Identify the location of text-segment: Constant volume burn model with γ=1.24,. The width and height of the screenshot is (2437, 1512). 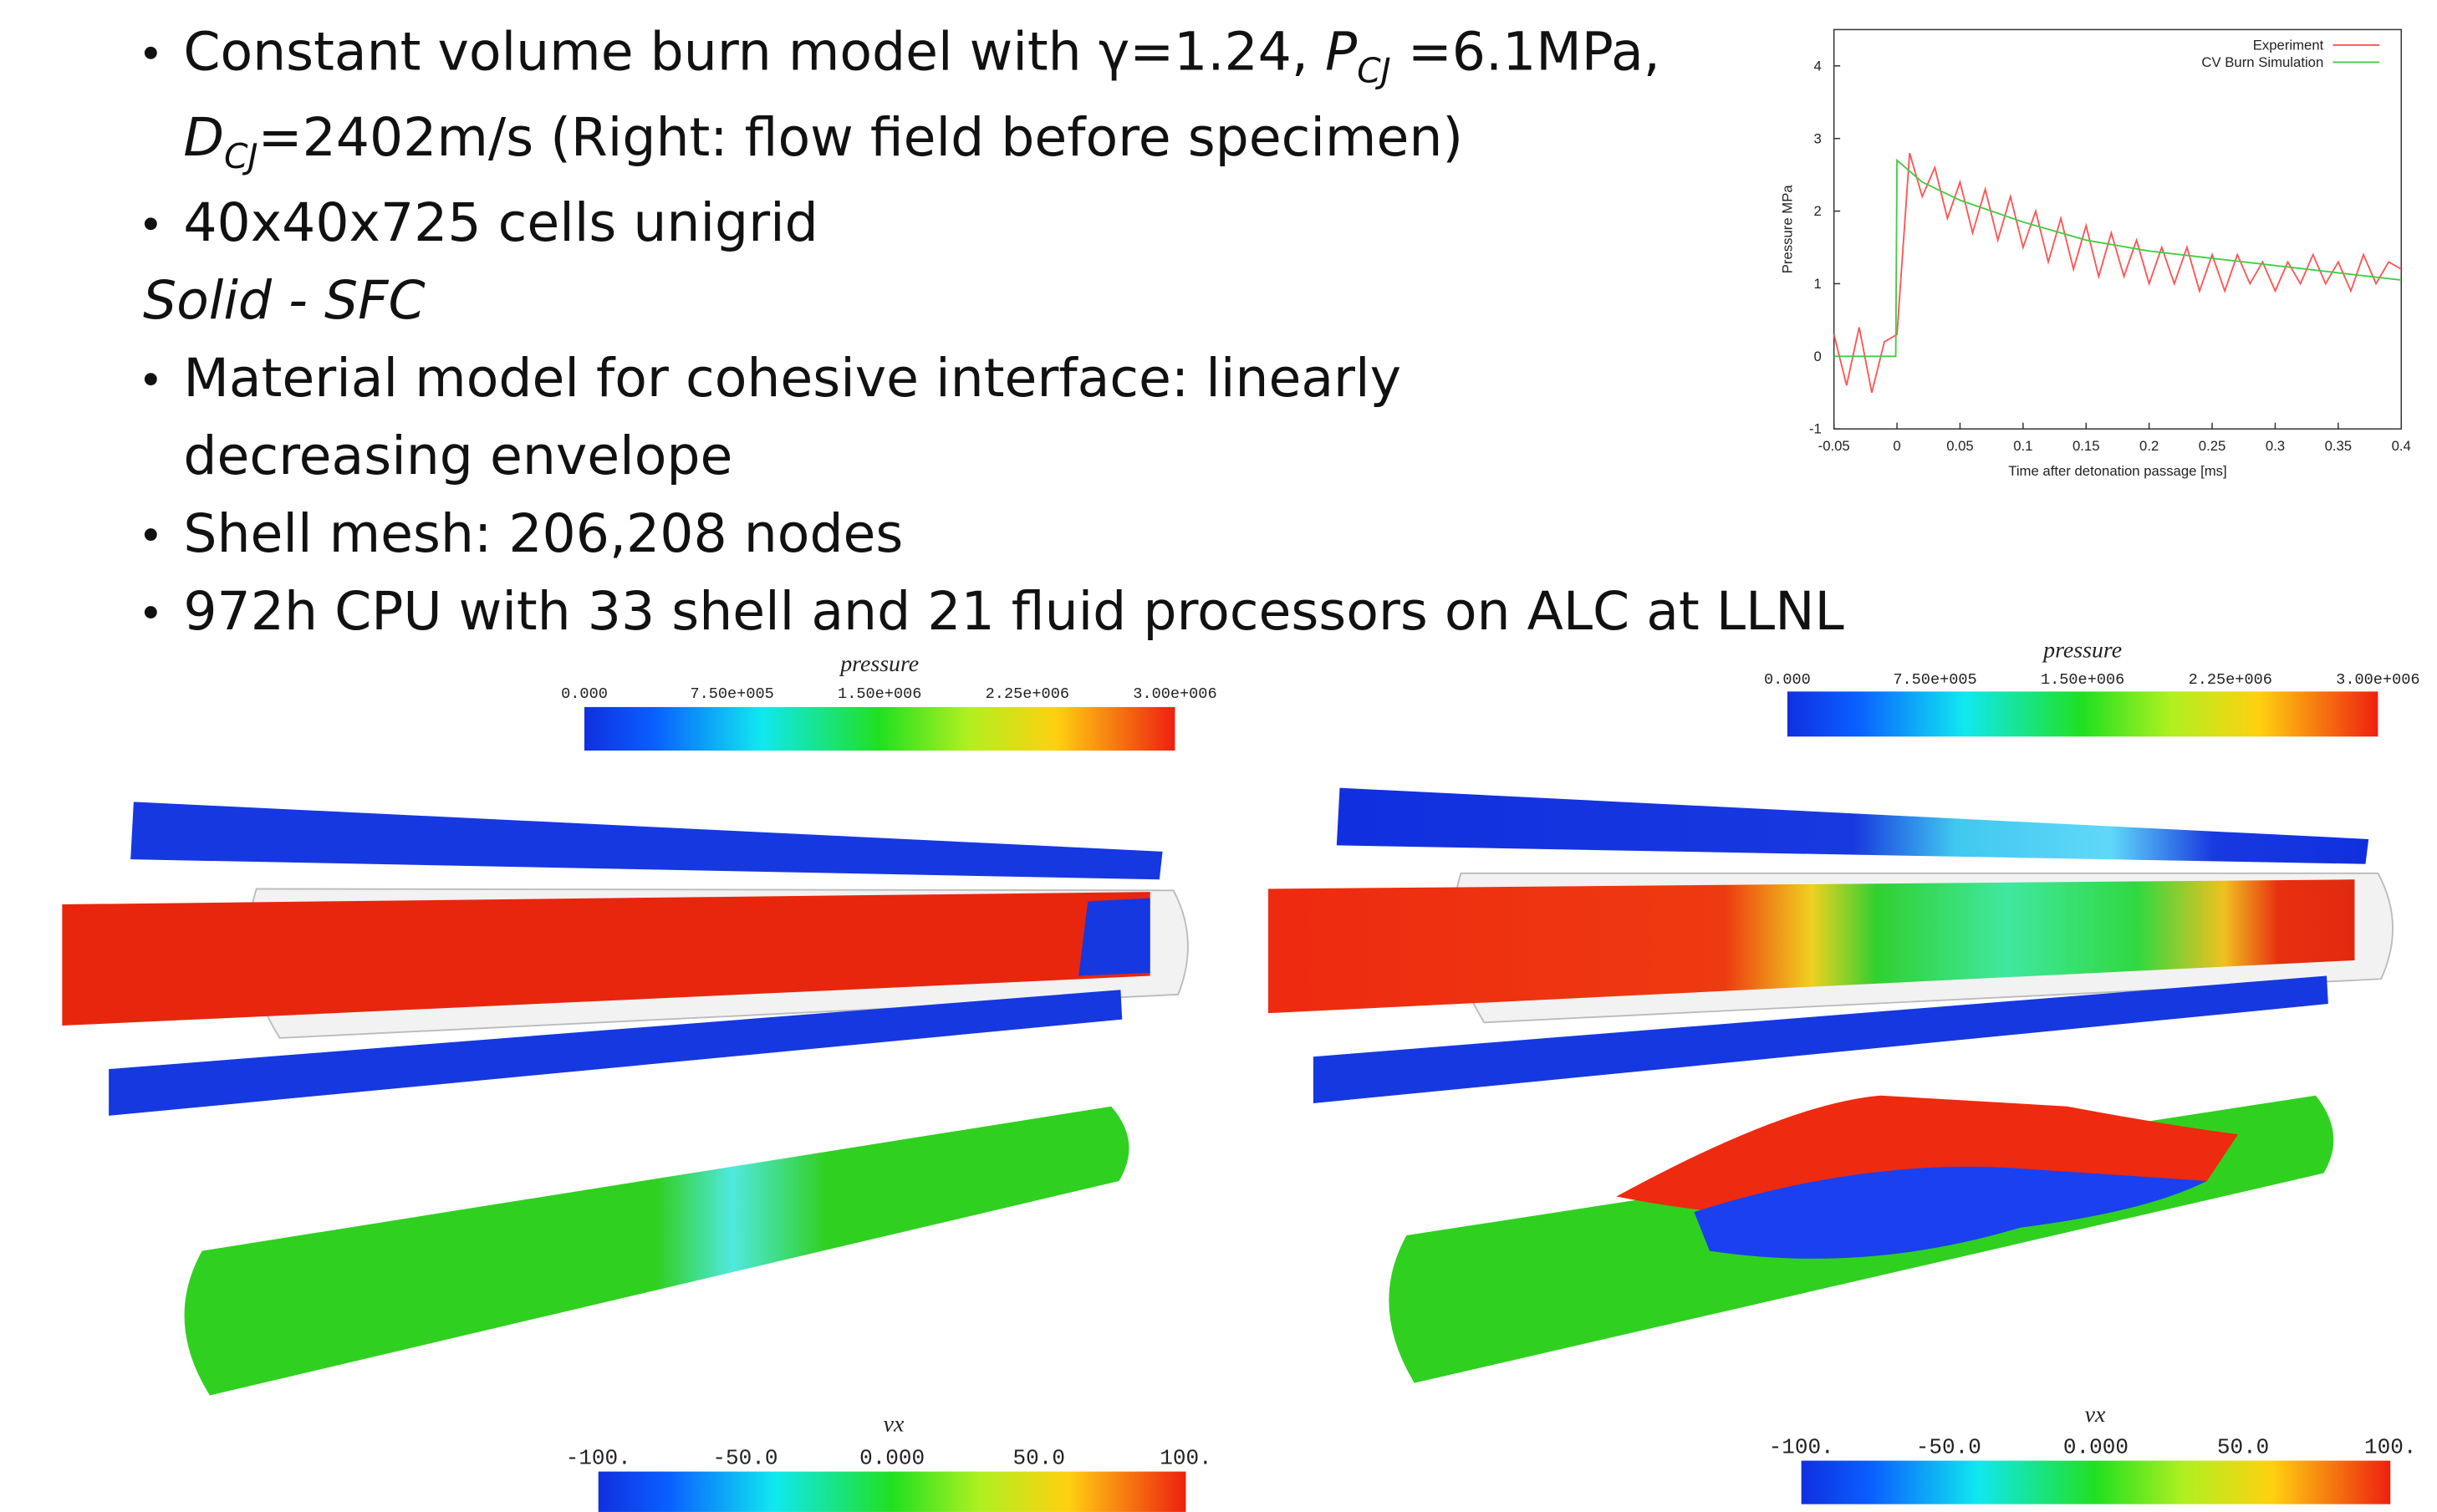
(754, 52).